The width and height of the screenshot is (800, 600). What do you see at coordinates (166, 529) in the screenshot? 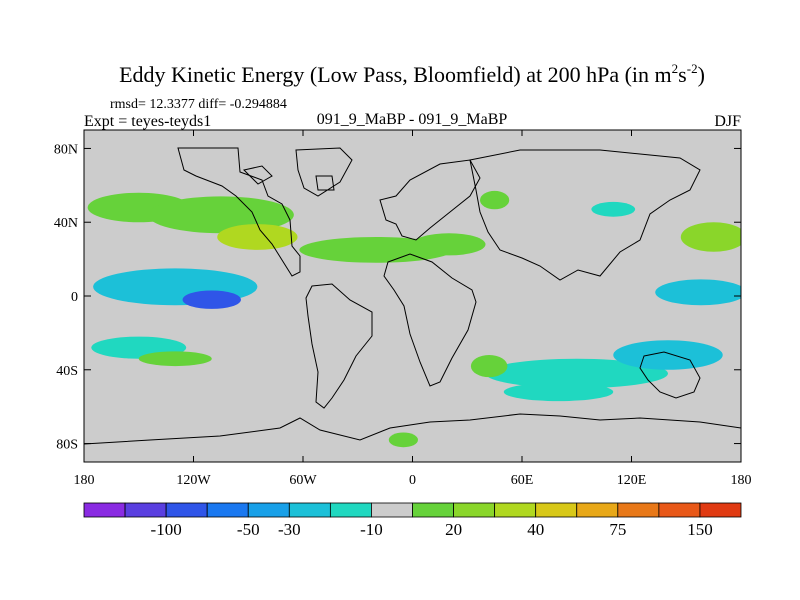
I see `colorbar-label-0: -100` at bounding box center [166, 529].